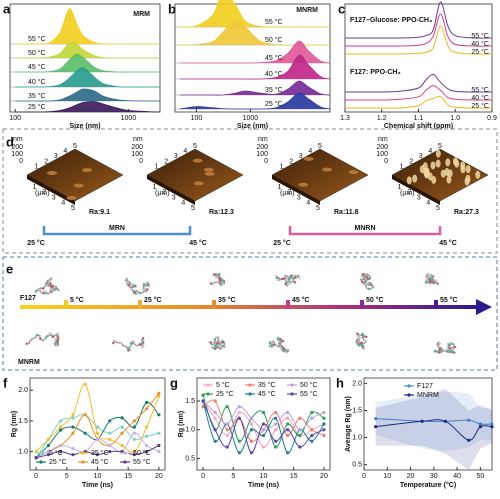  Describe the element at coordinates (324, 476) in the screenshot. I see `x-tick-label: 20` at that location.